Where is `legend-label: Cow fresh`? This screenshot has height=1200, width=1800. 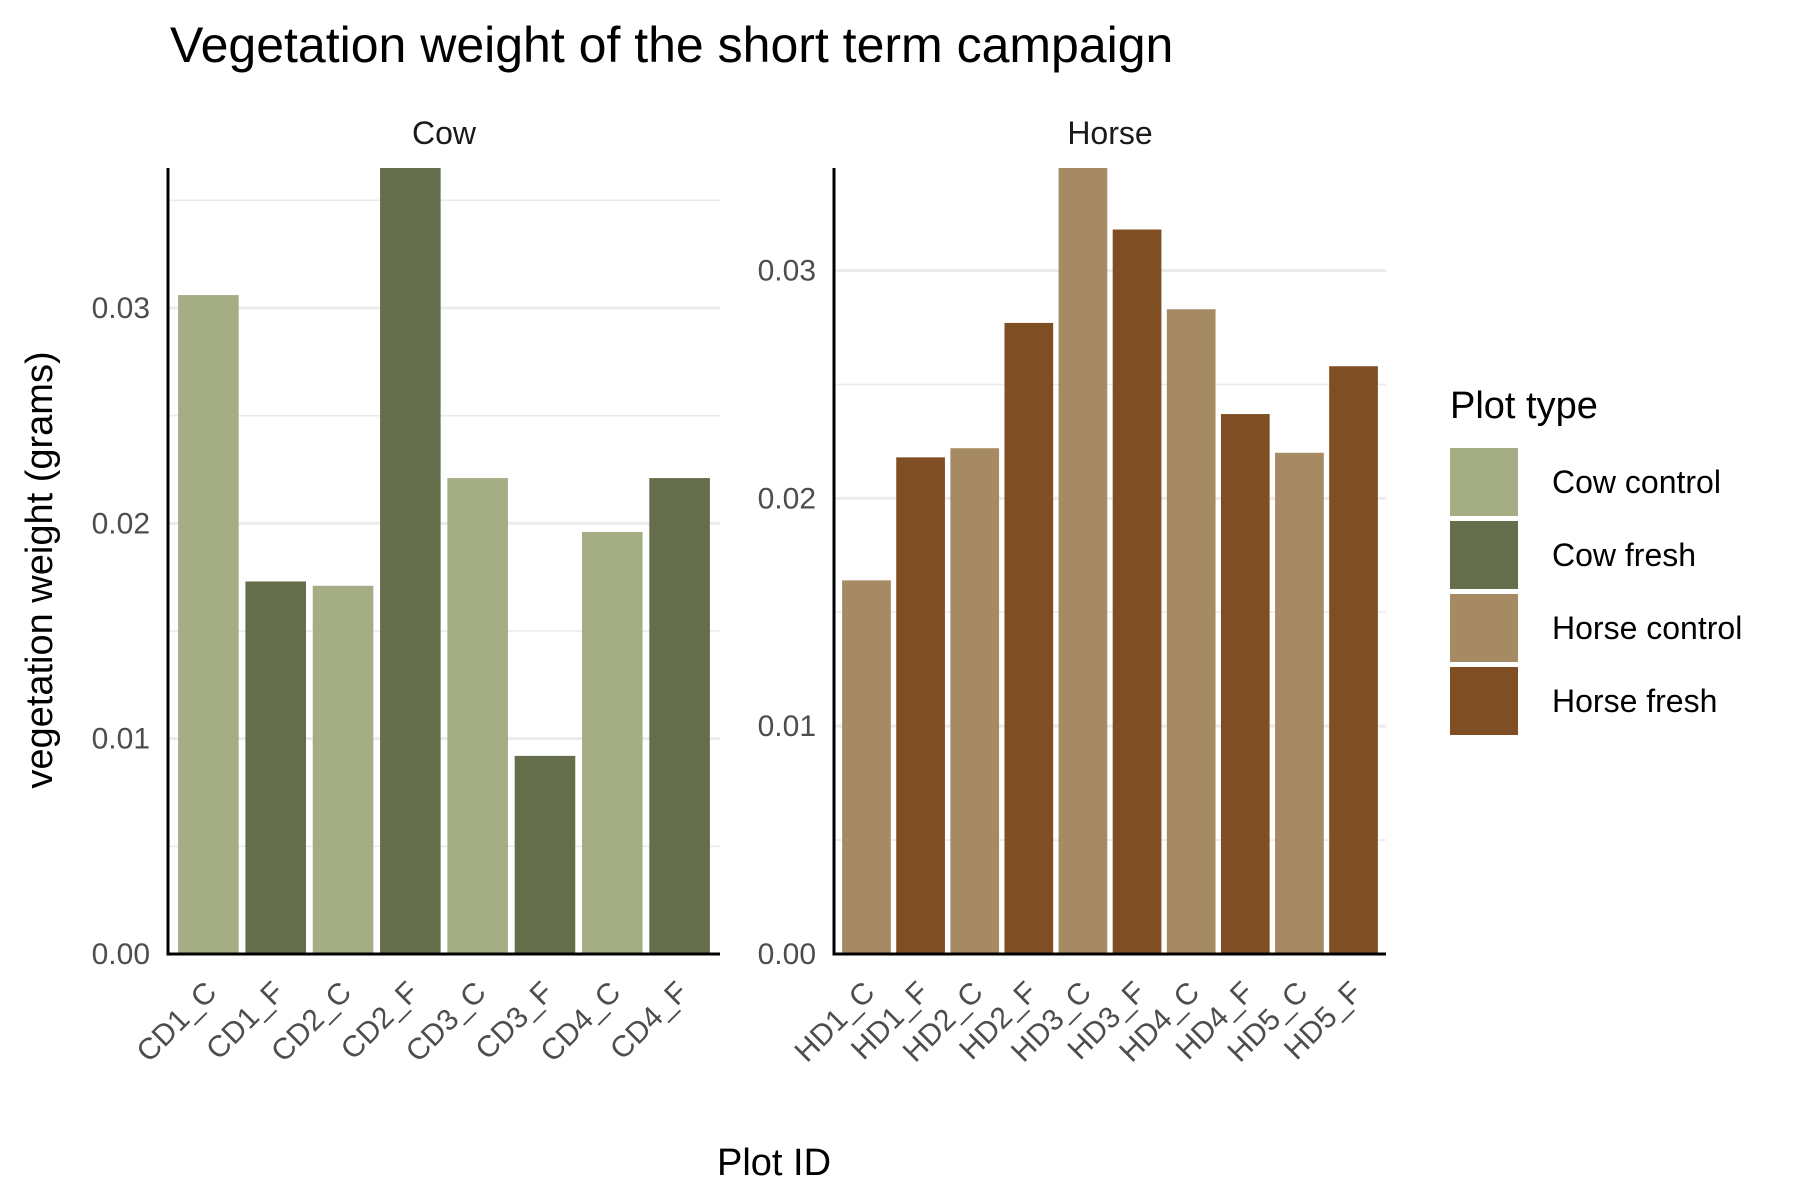
legend-label: Cow fresh is located at coordinates (1624, 555).